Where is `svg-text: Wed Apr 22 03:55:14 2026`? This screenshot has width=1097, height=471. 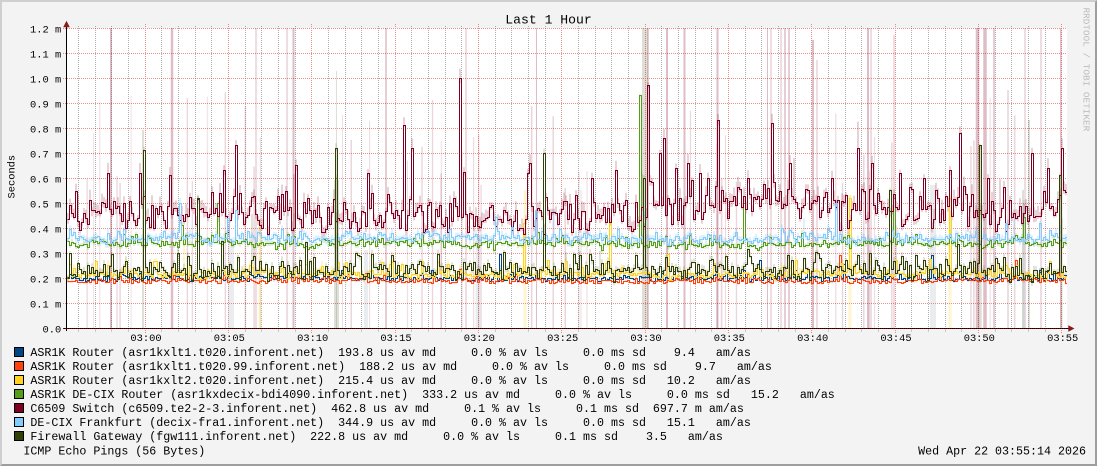
svg-text: Wed Apr 22 03:55:14 2026 is located at coordinates (1002, 452).